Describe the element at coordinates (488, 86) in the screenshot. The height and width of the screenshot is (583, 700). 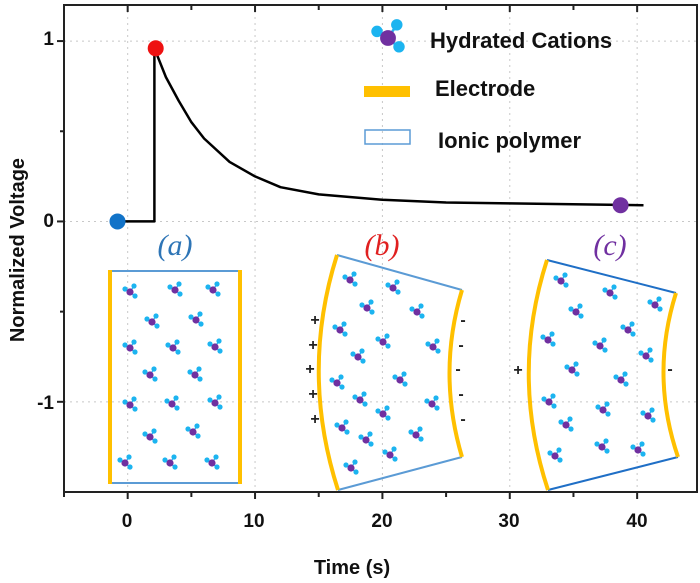
I see `legend: Hydrated Cations Electrode Ionic polymer` at that location.